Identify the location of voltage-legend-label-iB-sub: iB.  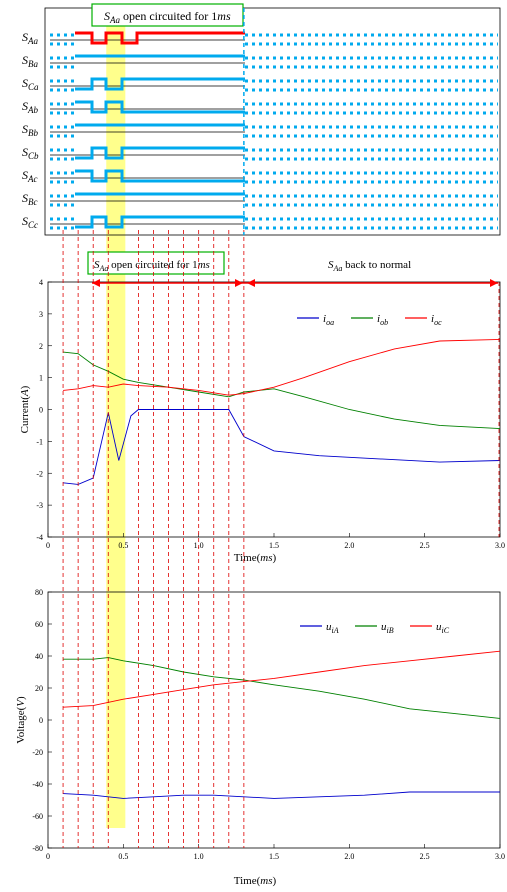
(390, 630).